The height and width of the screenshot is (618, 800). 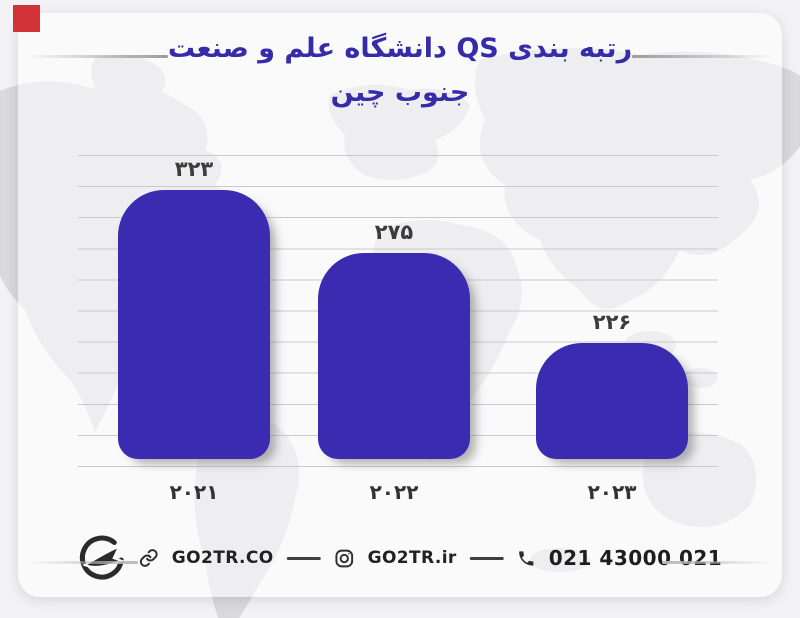 I want to click on bar-value-label: ۲۲۶, so click(x=612, y=322).